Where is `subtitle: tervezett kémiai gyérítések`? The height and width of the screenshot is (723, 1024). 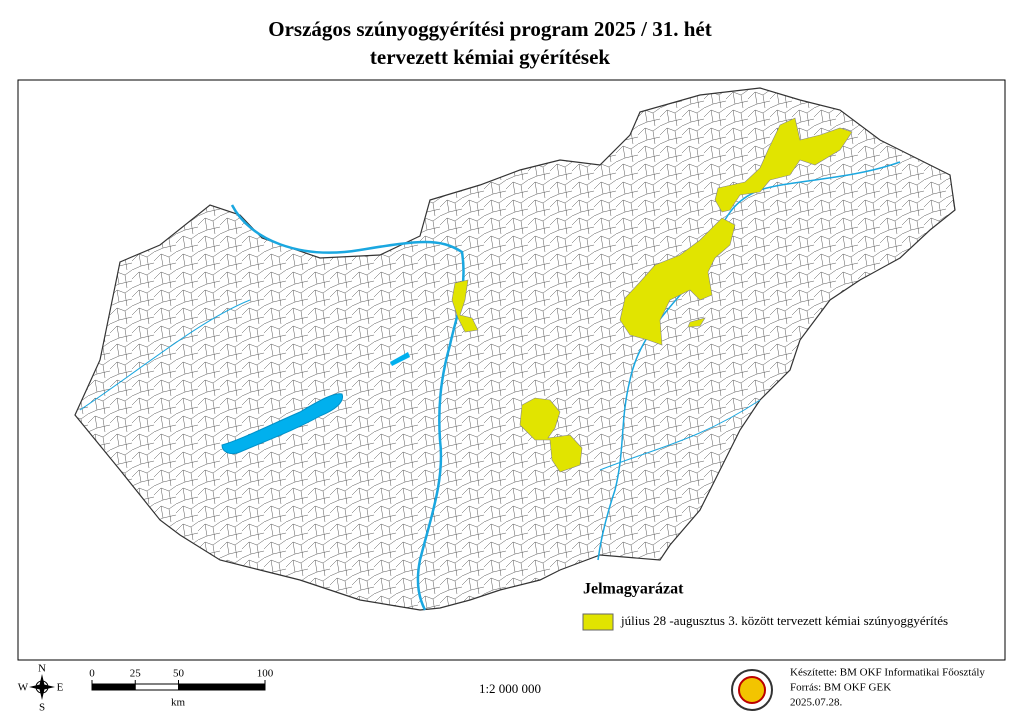
subtitle: tervezett kémiai gyérítések is located at coordinates (490, 57).